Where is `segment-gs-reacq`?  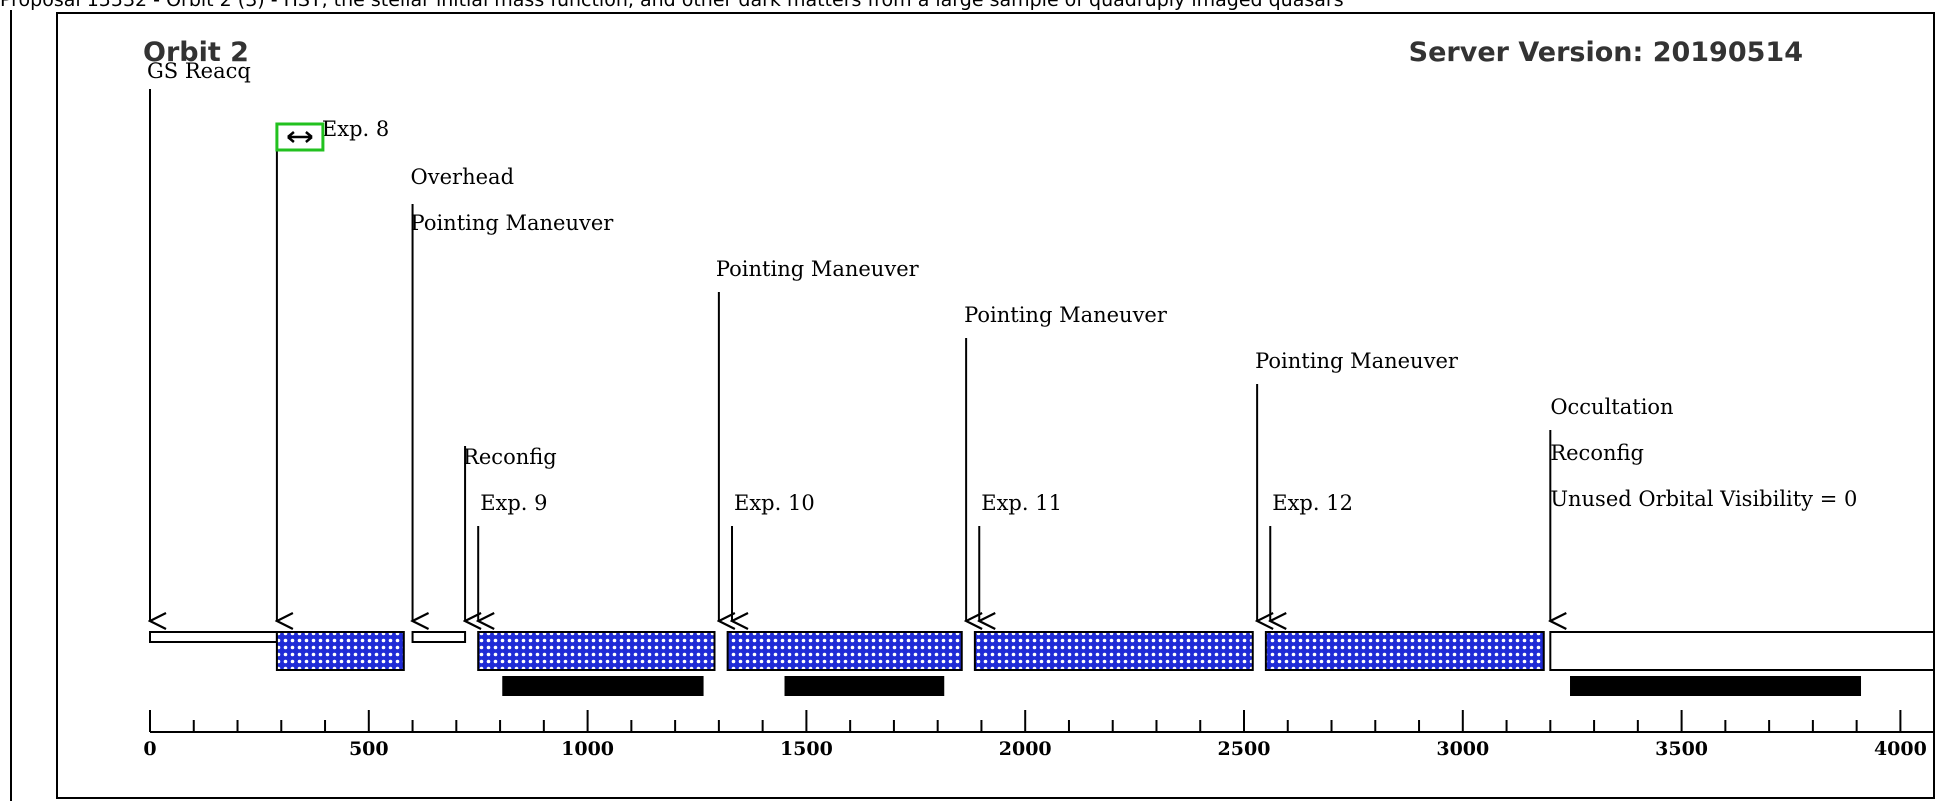
segment-gs-reacq is located at coordinates (213, 637).